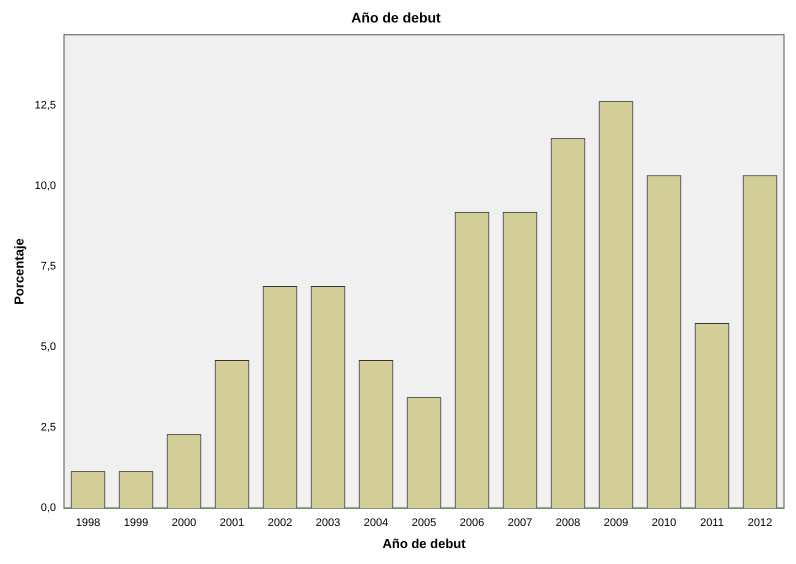 This screenshot has height=564, width=796. Describe the element at coordinates (48, 428) in the screenshot. I see `y-tick-label: 2,5` at that location.